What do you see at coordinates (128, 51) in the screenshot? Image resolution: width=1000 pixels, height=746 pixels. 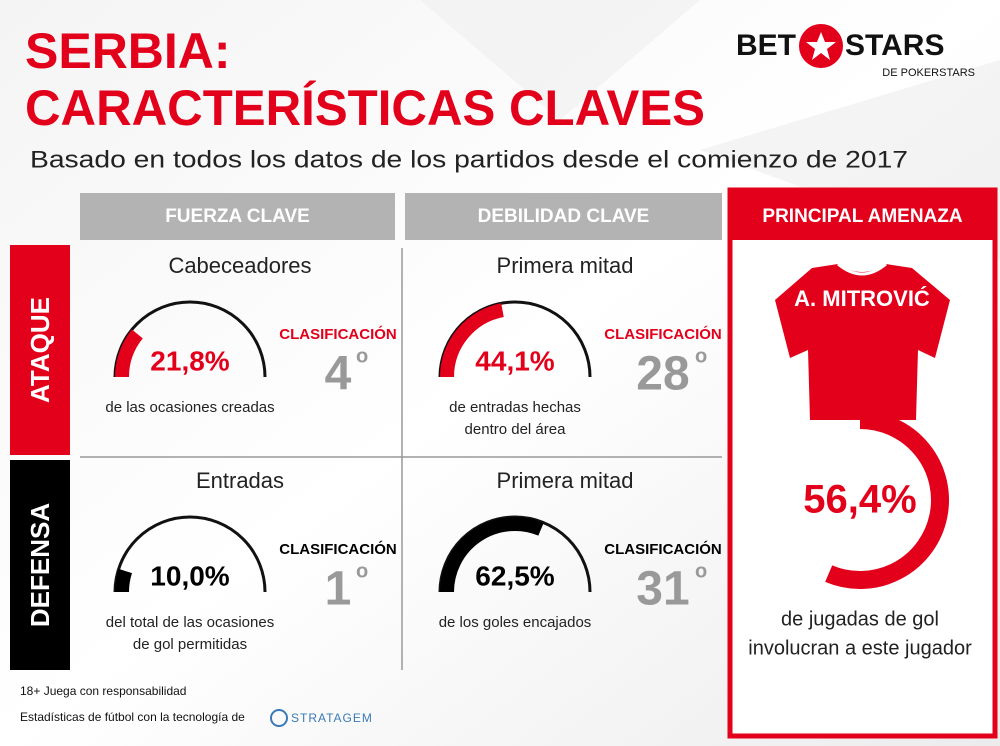 I see `title: SERBIA:` at bounding box center [128, 51].